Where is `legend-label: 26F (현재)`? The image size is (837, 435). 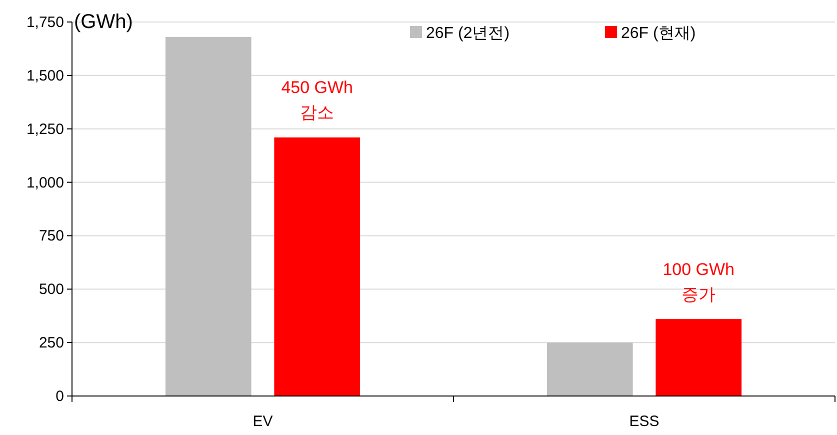 legend-label: 26F (현재) is located at coordinates (658, 33).